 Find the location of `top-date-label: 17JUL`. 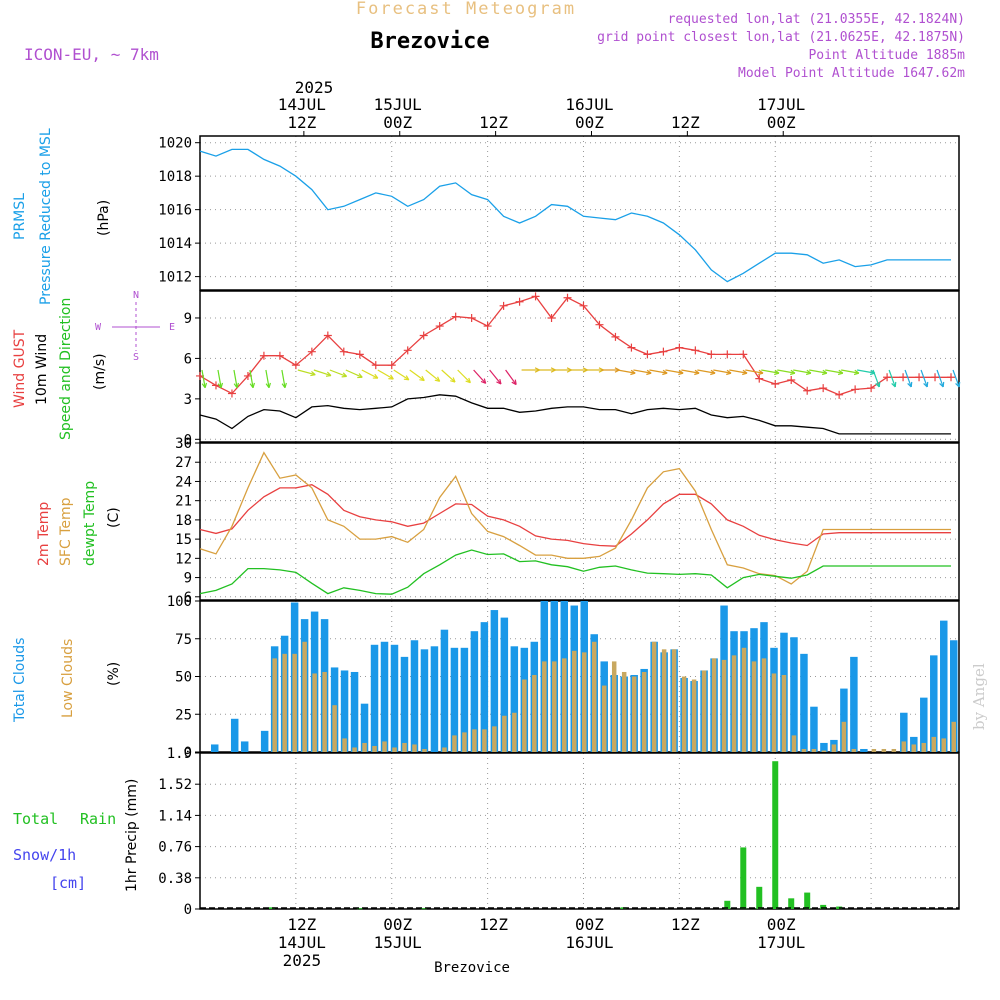

top-date-label: 17JUL is located at coordinates (781, 104).